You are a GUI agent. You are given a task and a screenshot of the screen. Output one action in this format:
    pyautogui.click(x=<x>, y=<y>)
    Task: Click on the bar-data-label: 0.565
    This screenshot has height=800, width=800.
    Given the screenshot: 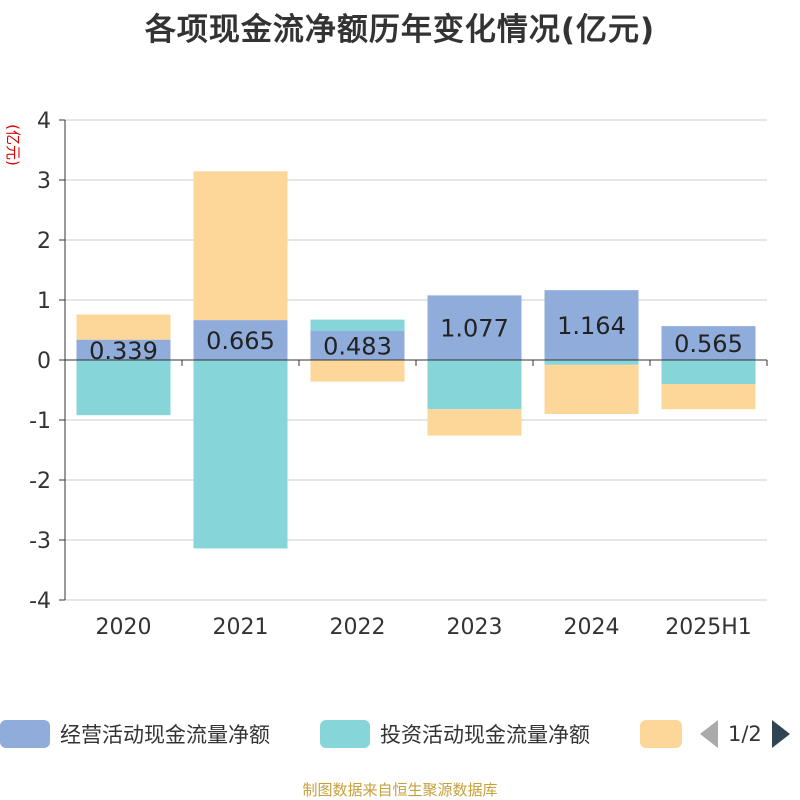 What is the action you would take?
    pyautogui.click(x=708, y=344)
    